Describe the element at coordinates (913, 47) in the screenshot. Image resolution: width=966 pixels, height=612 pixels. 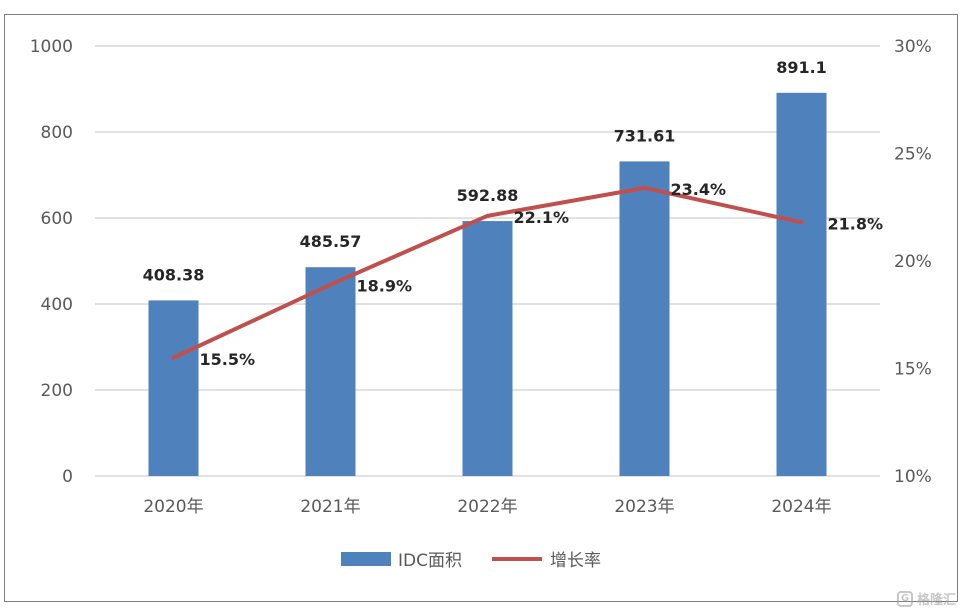
I see `right-tick-label: 30%` at that location.